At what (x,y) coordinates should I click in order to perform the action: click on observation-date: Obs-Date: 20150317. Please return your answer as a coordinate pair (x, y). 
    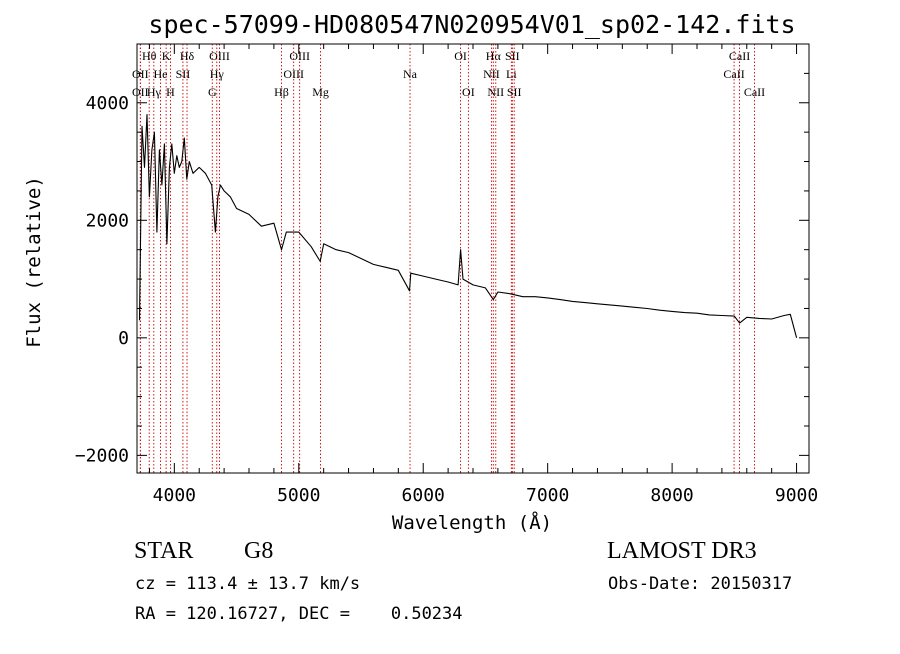
    Looking at the image, I should click on (700, 584).